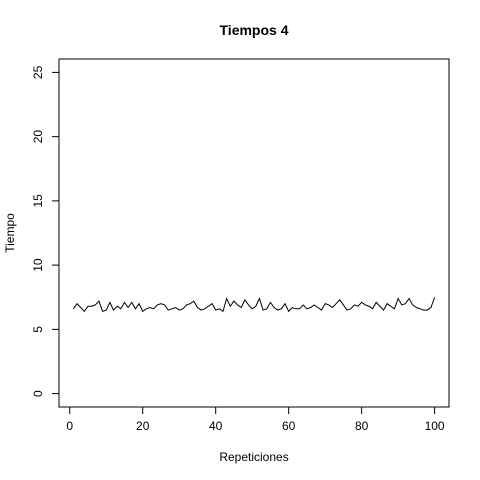 The height and width of the screenshot is (480, 480). What do you see at coordinates (38, 329) in the screenshot?
I see `y-tick-label: 5` at bounding box center [38, 329].